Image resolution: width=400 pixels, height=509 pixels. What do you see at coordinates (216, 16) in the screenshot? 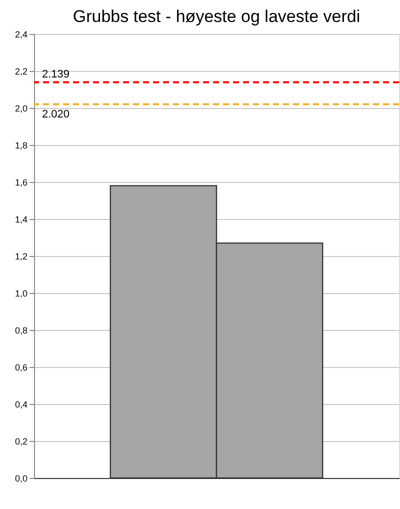
I see `chart-title: Grubbs test - høyeste og laveste verdi` at bounding box center [216, 16].